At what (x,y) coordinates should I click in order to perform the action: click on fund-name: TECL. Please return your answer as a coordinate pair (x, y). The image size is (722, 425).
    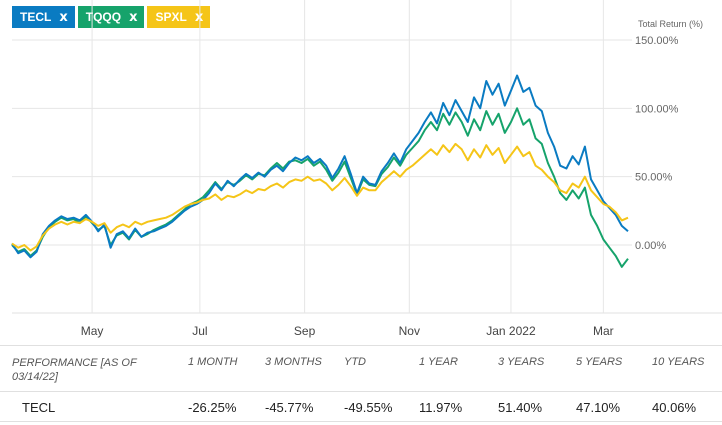
    Looking at the image, I should click on (39, 407).